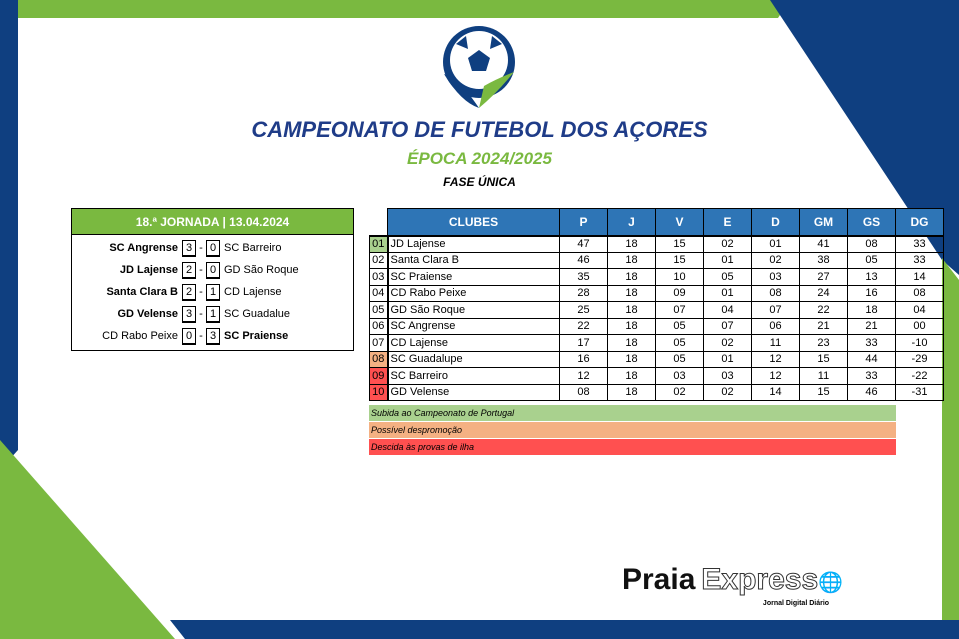  I want to click on globe-icon: 🌐, so click(831, 583).